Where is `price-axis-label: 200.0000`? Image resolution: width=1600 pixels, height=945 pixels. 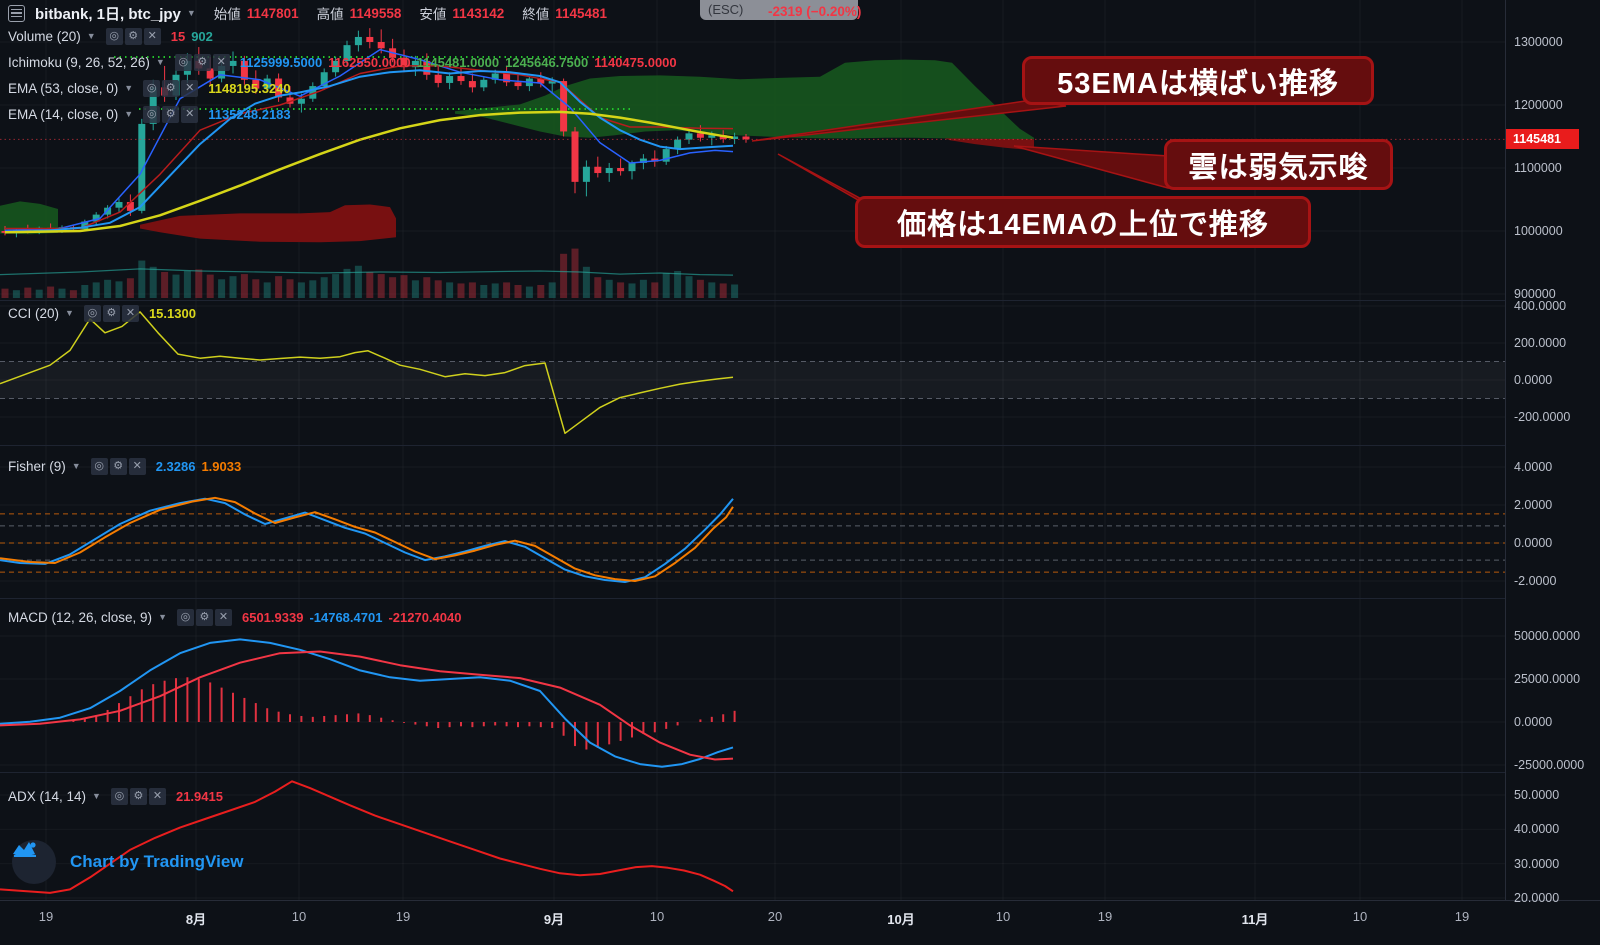
price-axis-label: 200.0000 is located at coordinates (1540, 343).